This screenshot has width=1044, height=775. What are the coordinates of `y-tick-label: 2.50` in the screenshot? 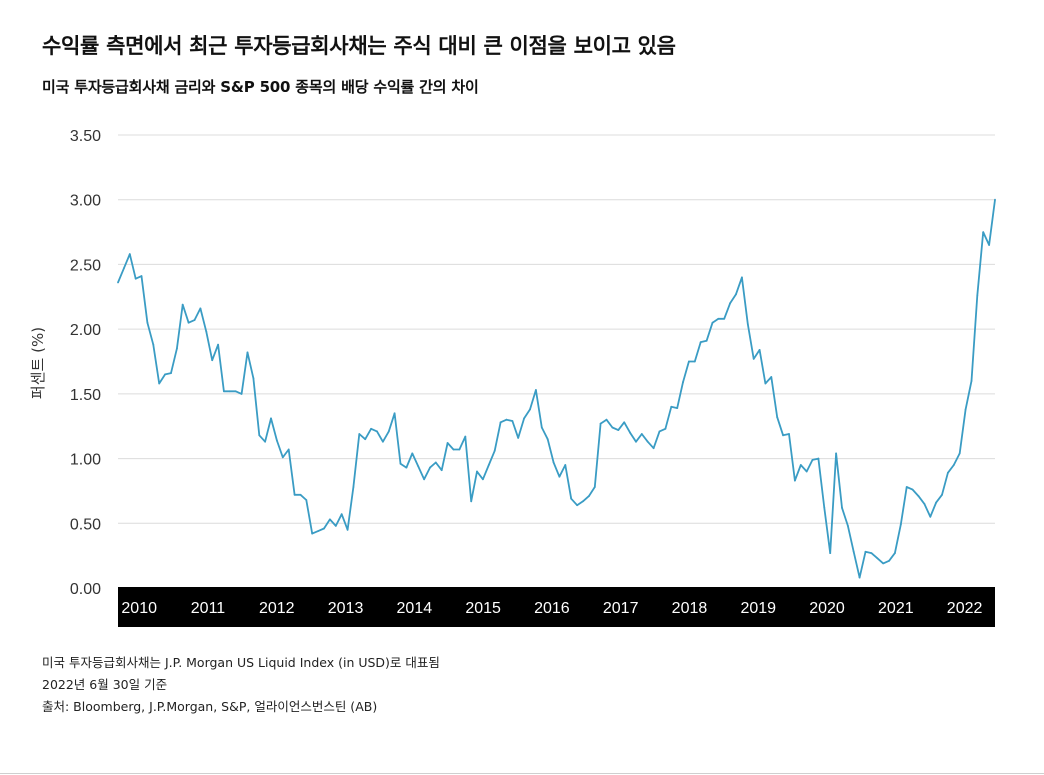 It's located at (85, 265).